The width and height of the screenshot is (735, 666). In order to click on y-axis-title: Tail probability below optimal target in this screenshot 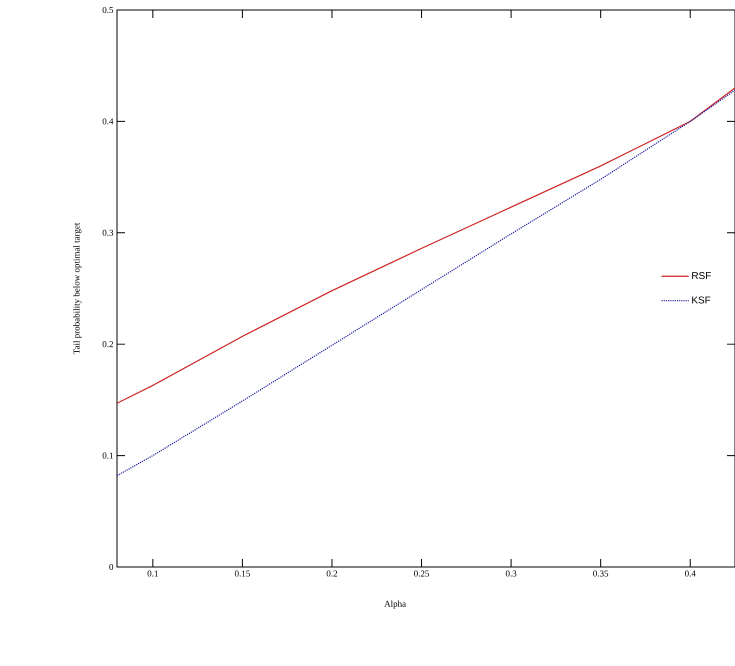, I will do `click(77, 288)`.